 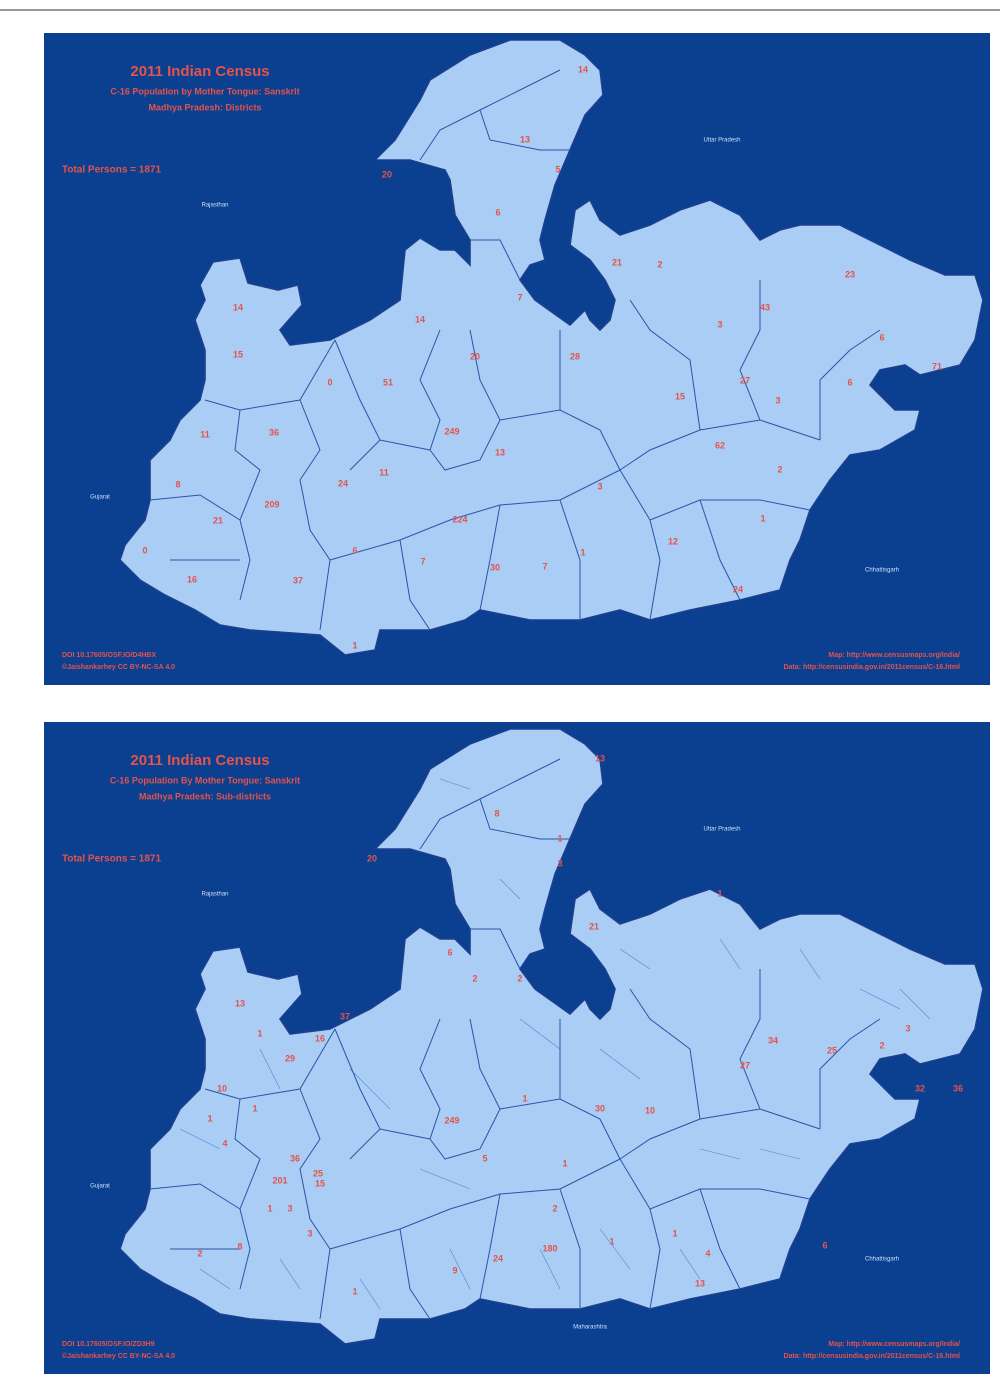 I want to click on district-value: 12, so click(x=673, y=541).